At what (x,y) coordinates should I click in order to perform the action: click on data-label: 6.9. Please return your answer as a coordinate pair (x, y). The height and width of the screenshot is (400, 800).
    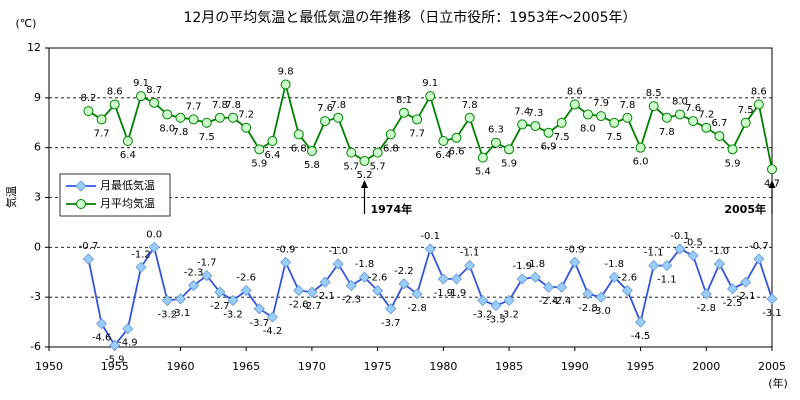
    Looking at the image, I should click on (549, 147).